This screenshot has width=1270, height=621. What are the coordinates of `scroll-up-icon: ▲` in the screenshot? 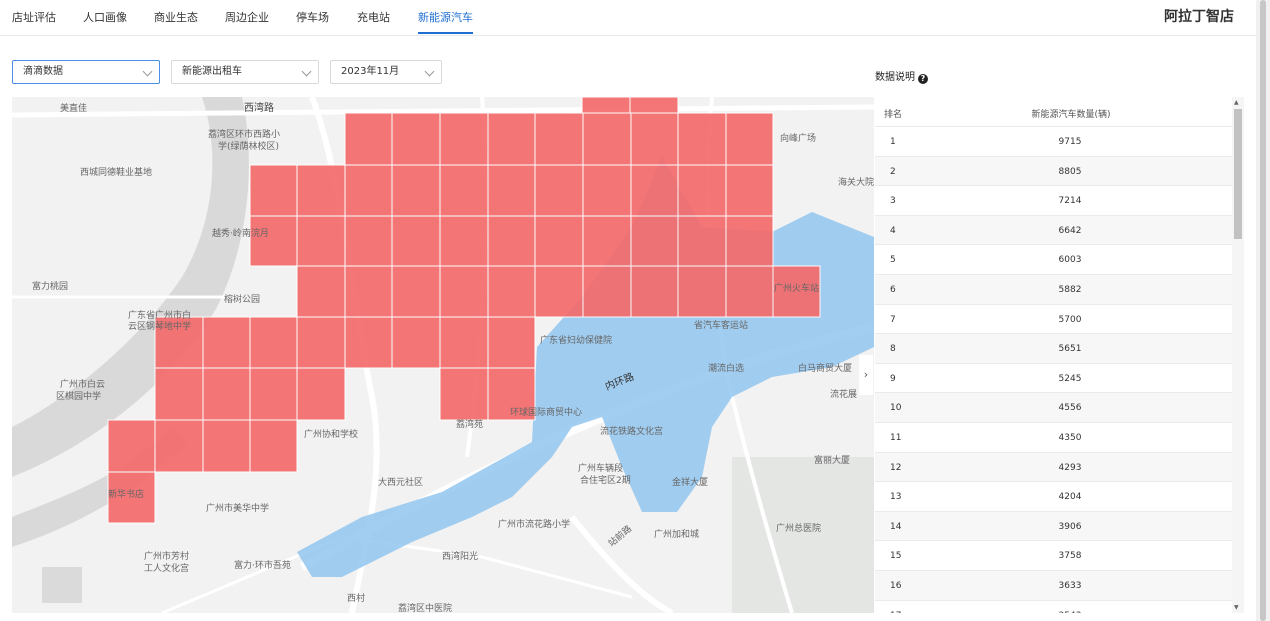 It's located at (1236, 102).